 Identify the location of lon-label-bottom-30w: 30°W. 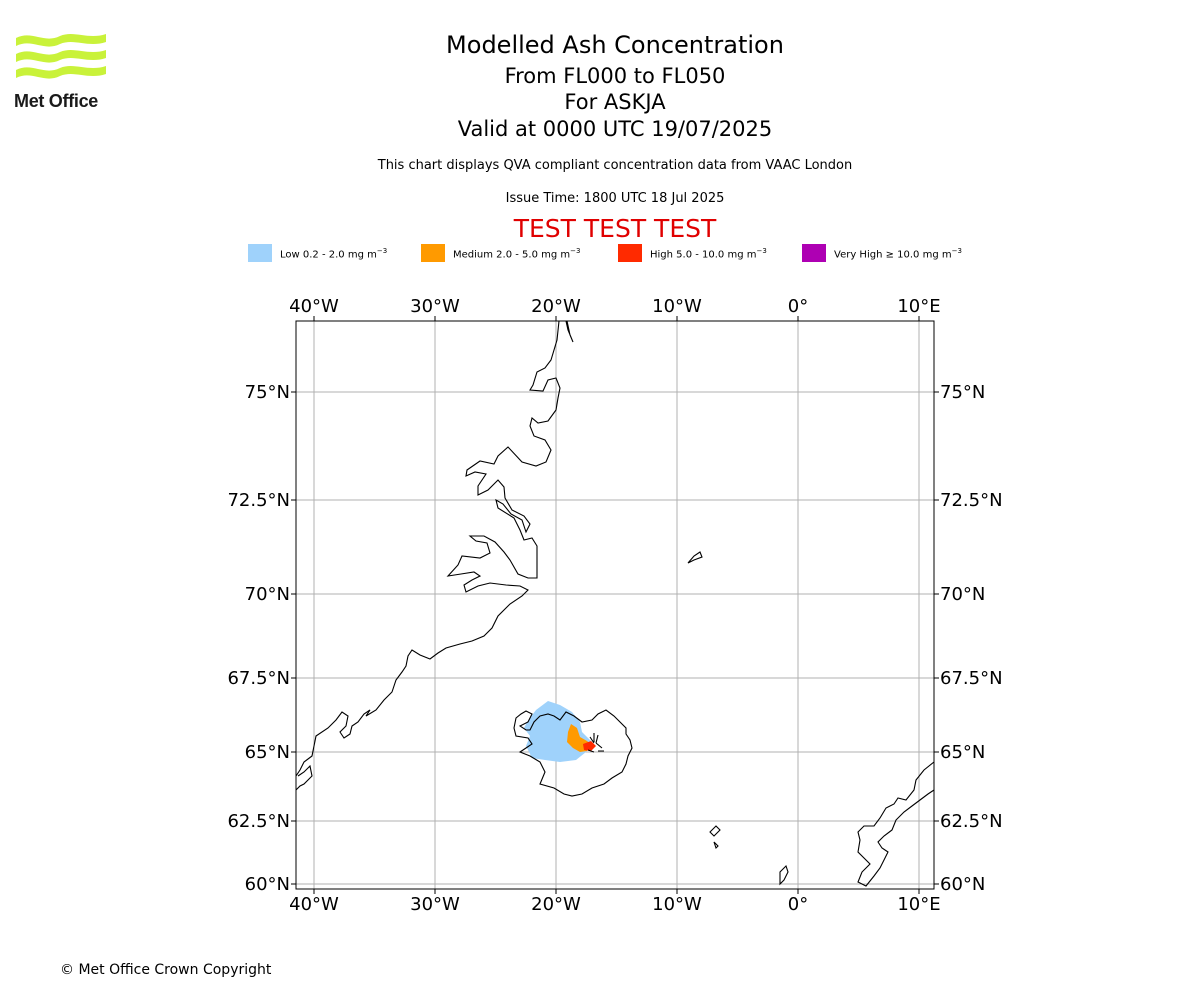
(435, 904).